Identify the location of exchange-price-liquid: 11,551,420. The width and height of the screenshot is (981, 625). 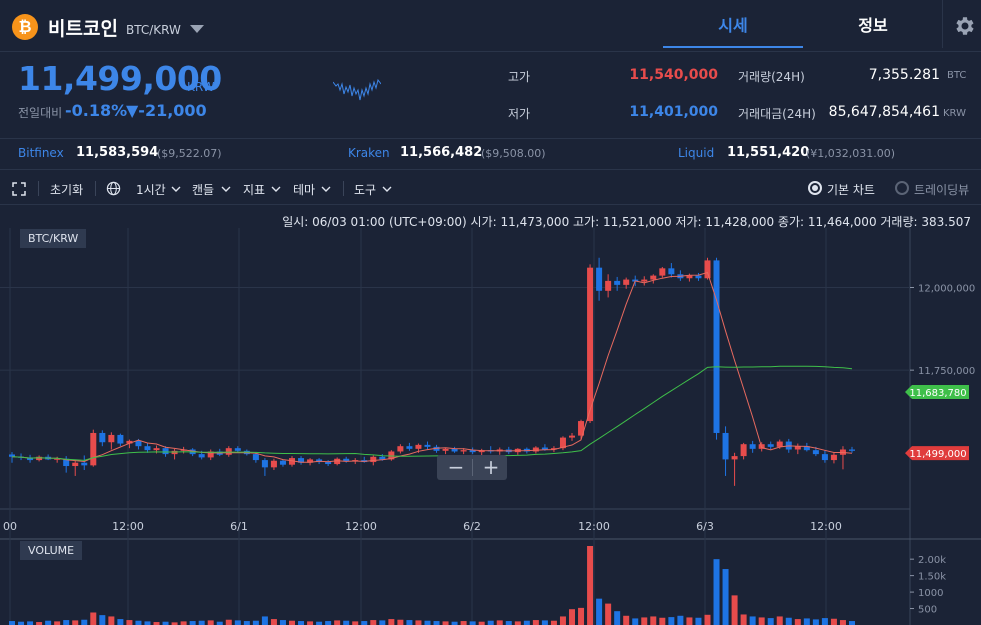
(768, 152).